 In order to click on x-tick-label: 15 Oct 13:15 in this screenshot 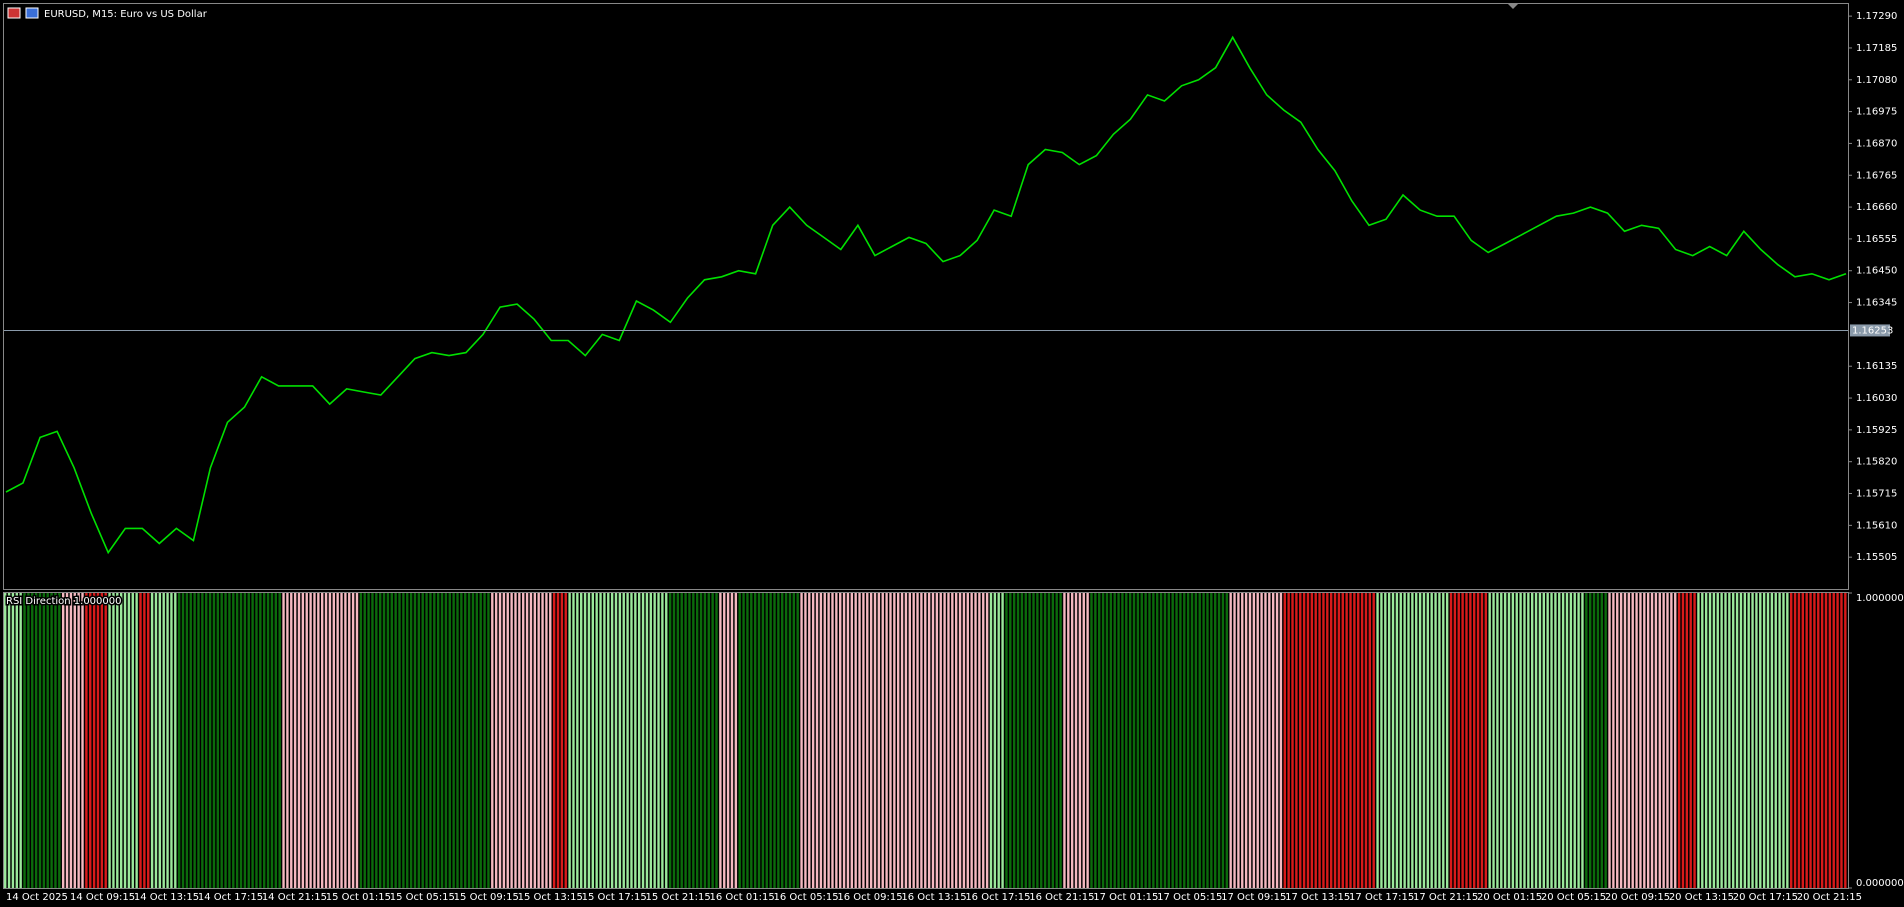, I will do `click(550, 897)`.